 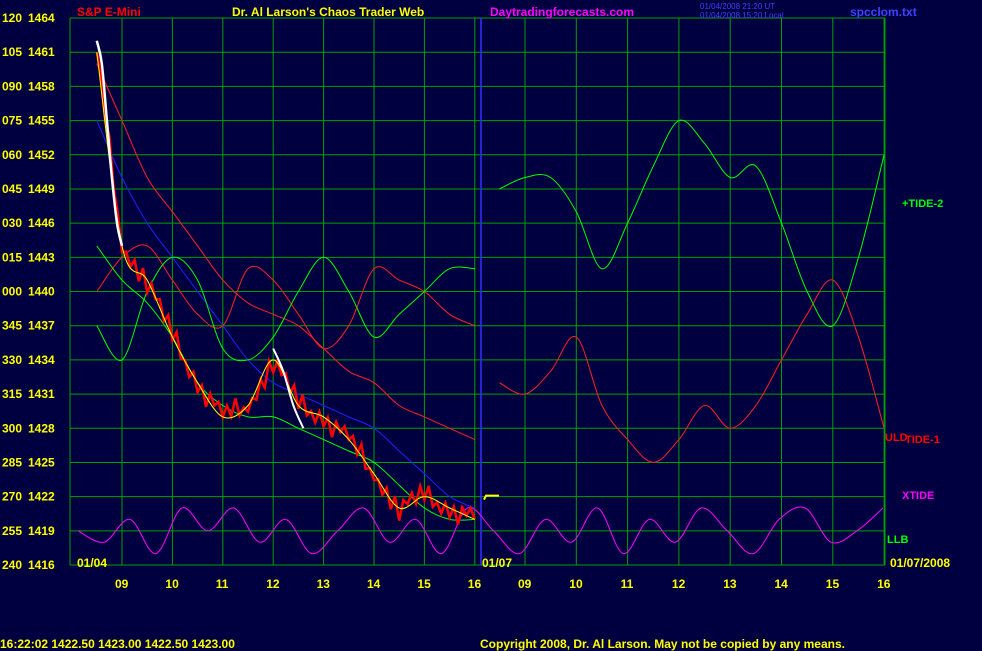 I want to click on y-tick-label-left: 330, so click(x=12, y=360).